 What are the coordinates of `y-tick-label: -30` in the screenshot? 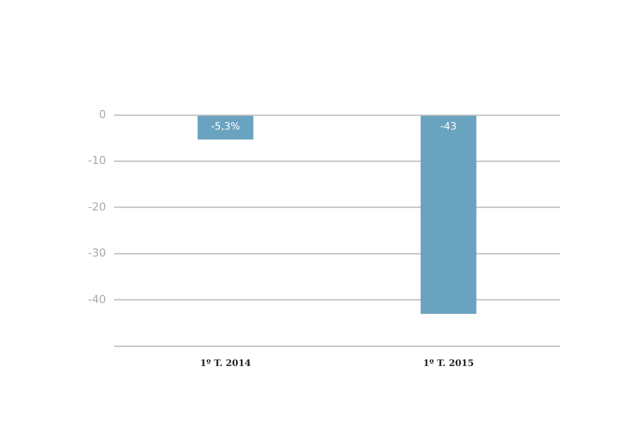 It's located at (97, 253).